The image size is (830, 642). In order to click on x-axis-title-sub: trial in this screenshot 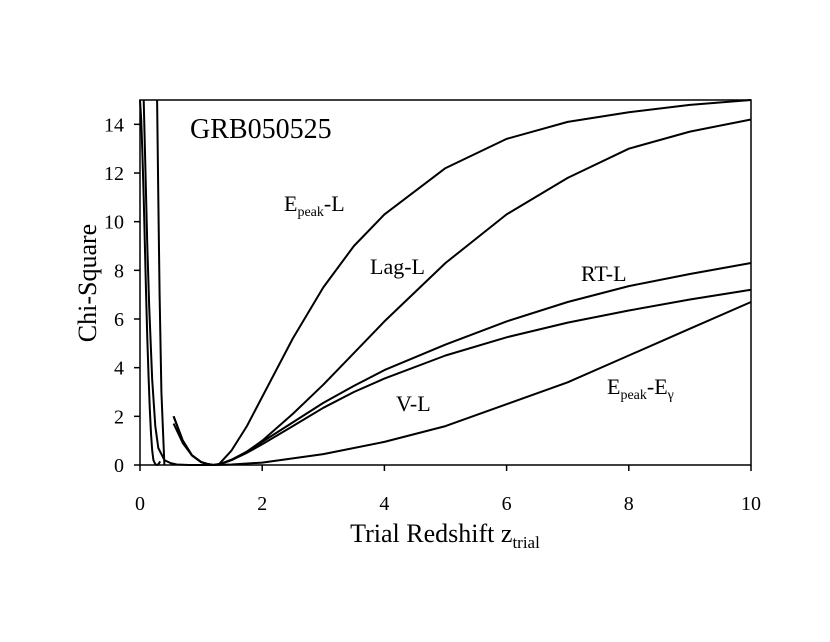, I will do `click(526, 542)`.